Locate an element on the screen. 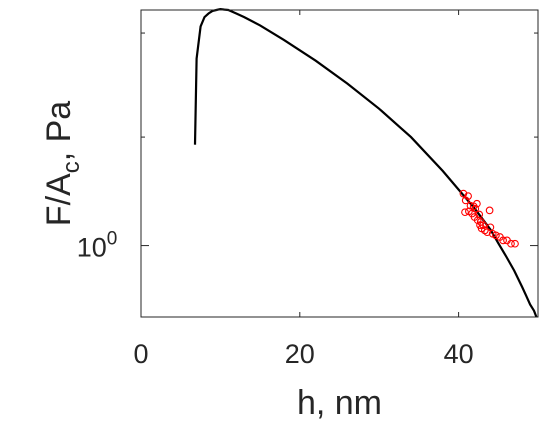 Image resolution: width=550 pixels, height=426 pixels. x-tick-label: 0 is located at coordinates (140, 354).